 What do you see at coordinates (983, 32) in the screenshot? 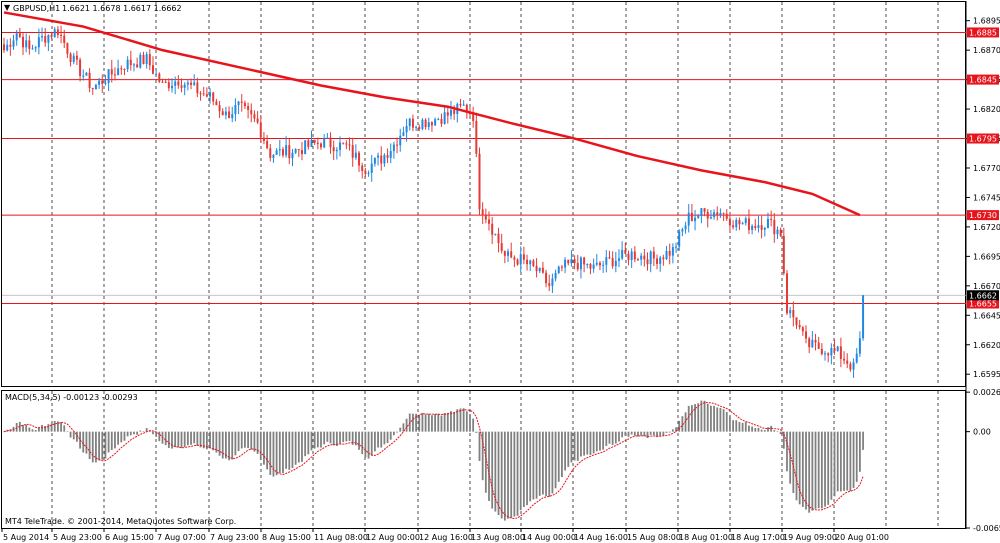
I see `level-price-label: 1.6885` at bounding box center [983, 32].